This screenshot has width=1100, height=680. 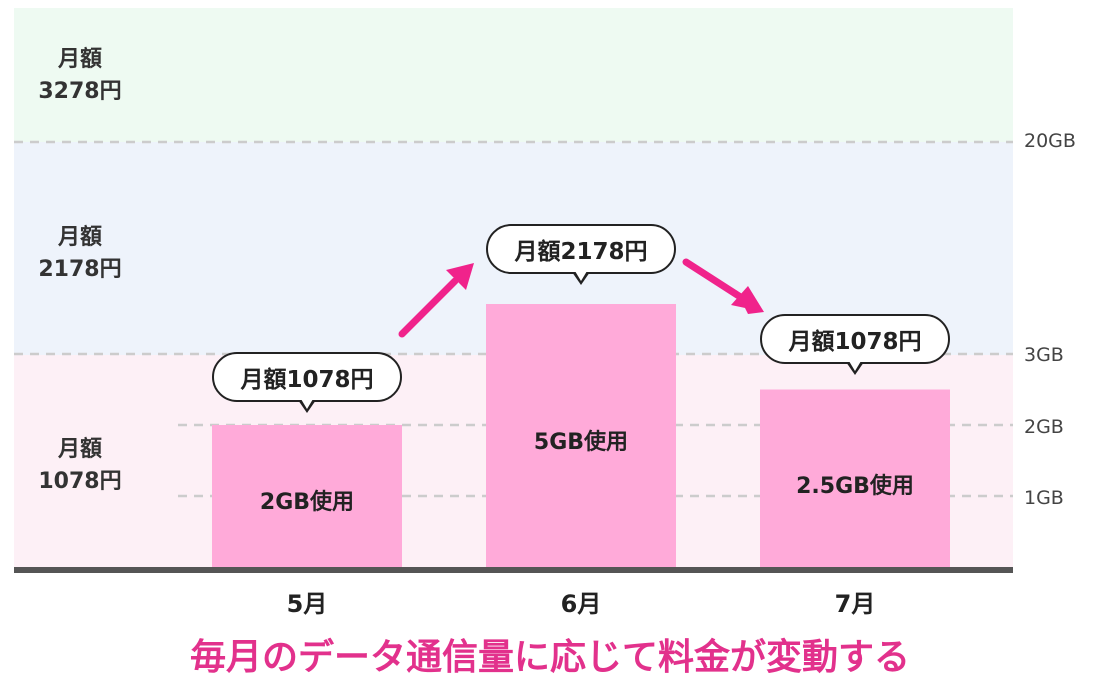 I want to click on tier-label-3278: 月額 3278円, so click(x=80, y=76).